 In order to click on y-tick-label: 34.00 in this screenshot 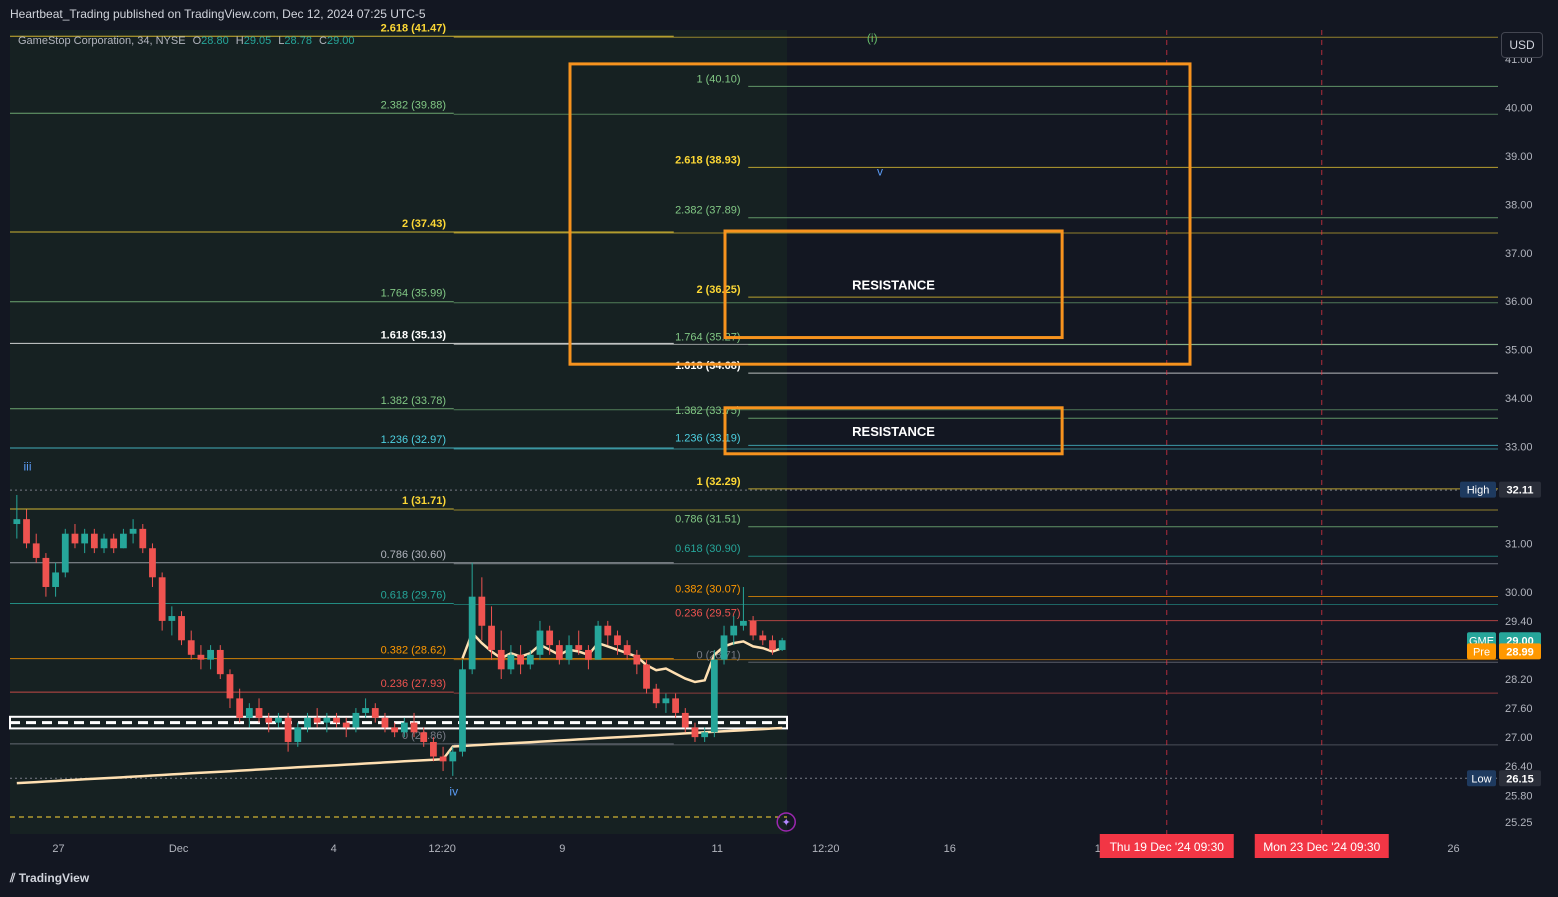, I will do `click(1519, 399)`.